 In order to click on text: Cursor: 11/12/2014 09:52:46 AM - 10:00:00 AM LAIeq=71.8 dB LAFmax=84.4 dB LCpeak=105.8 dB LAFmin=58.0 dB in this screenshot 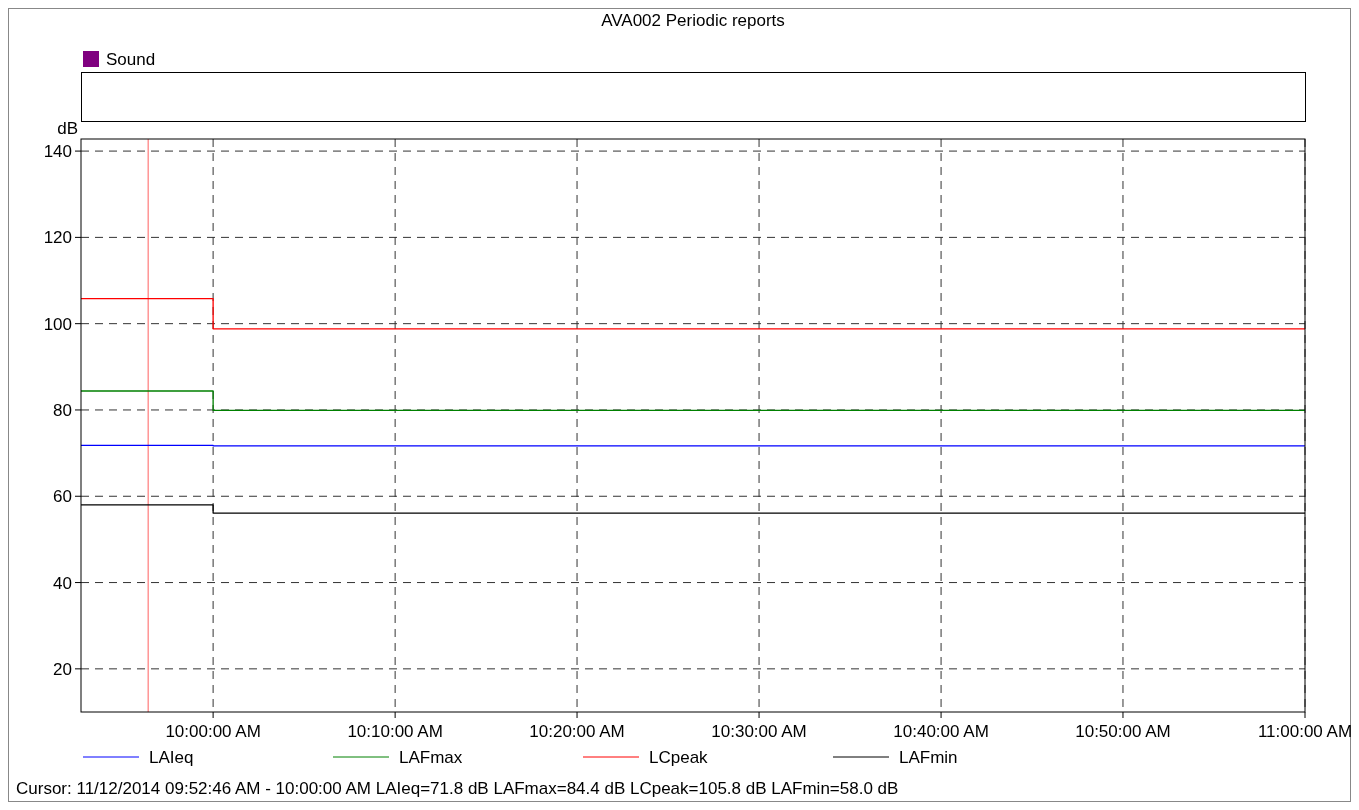, I will do `click(457, 788)`.